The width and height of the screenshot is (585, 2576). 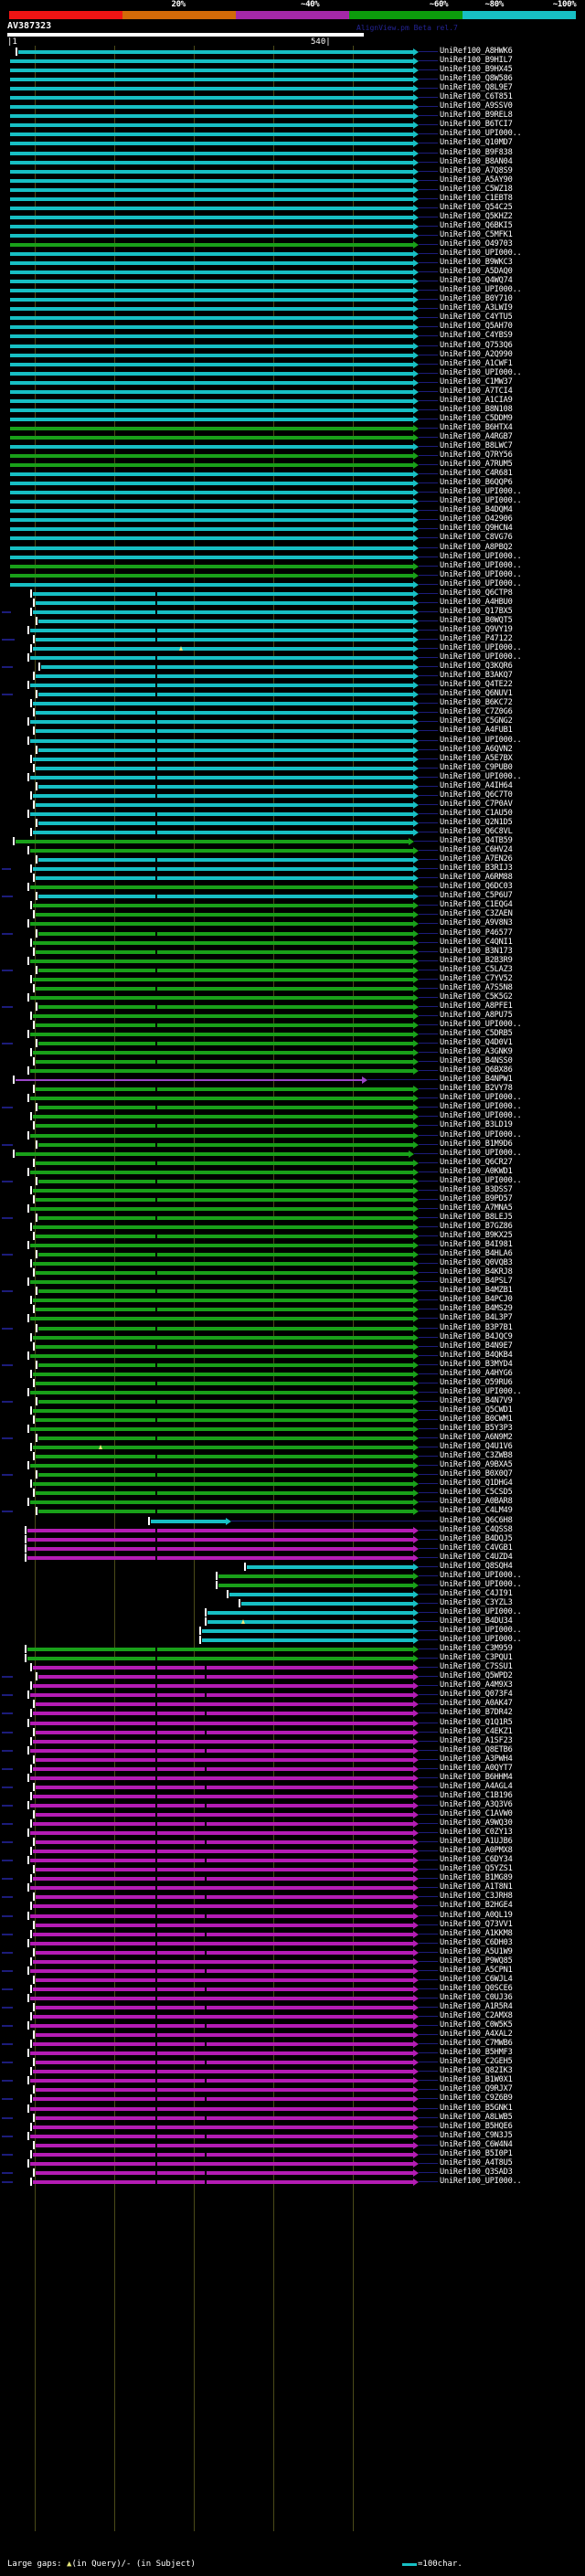 I want to click on hit-label: UniRef100_C3ZAEN, so click(x=477, y=914).